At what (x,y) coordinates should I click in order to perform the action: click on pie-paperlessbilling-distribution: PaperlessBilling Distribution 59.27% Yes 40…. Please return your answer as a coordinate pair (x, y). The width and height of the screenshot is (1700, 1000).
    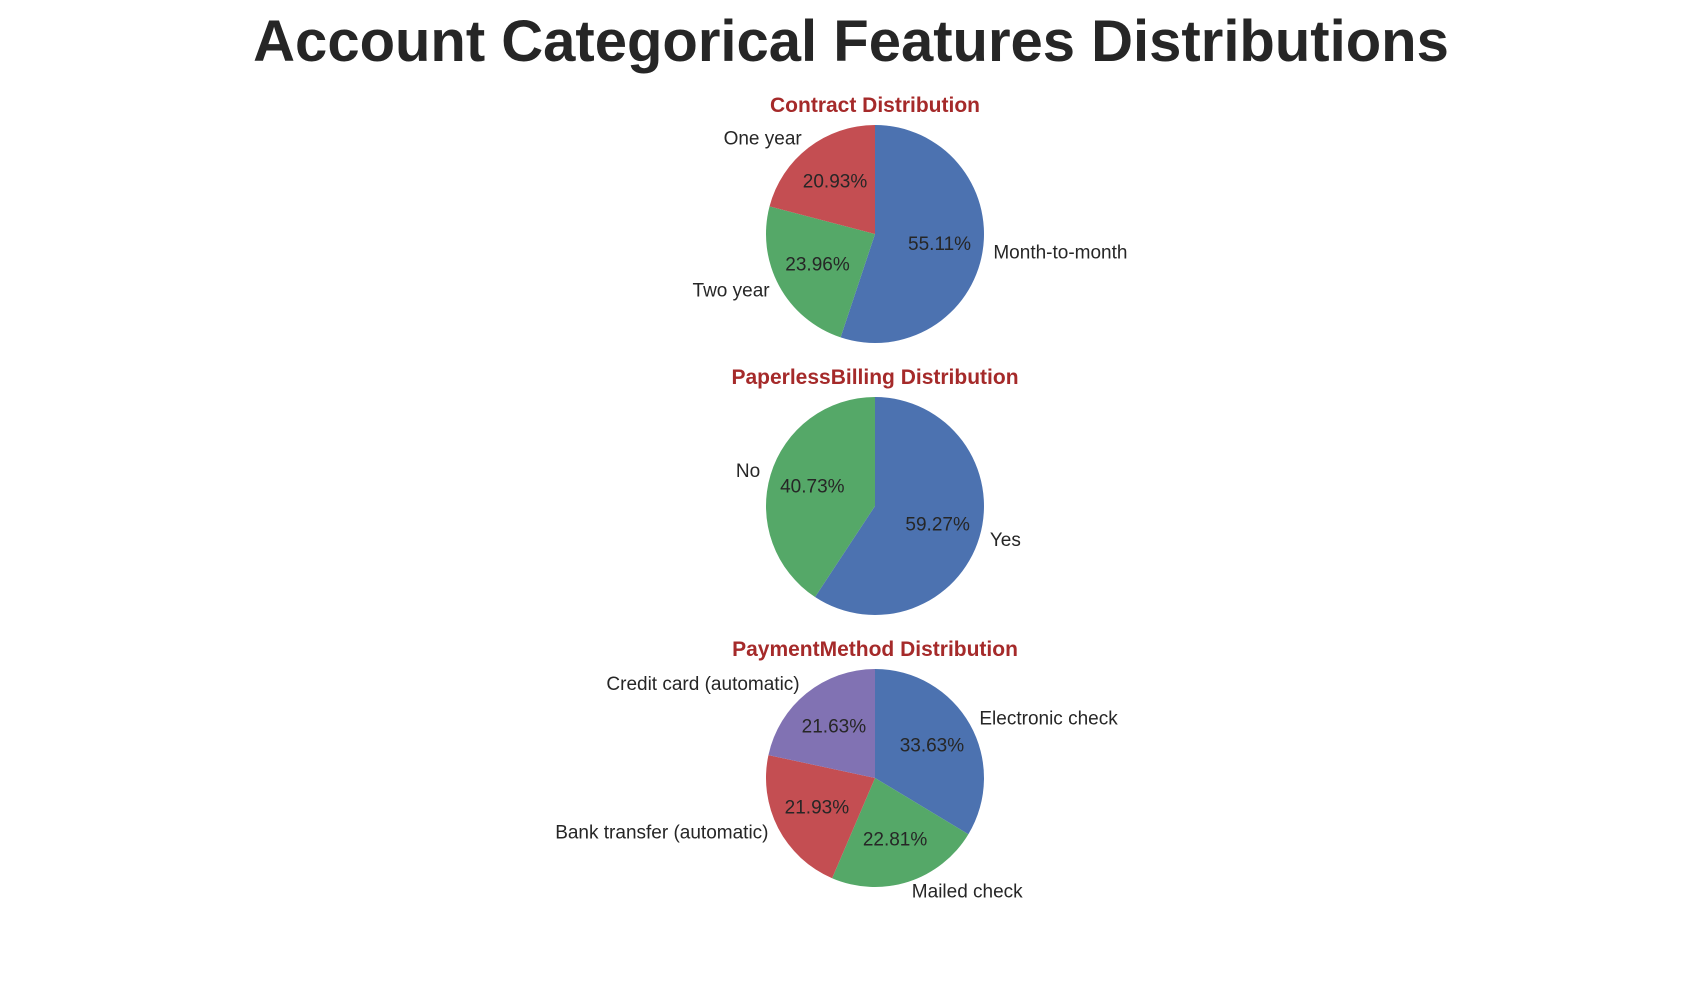
    Looking at the image, I should click on (876, 490).